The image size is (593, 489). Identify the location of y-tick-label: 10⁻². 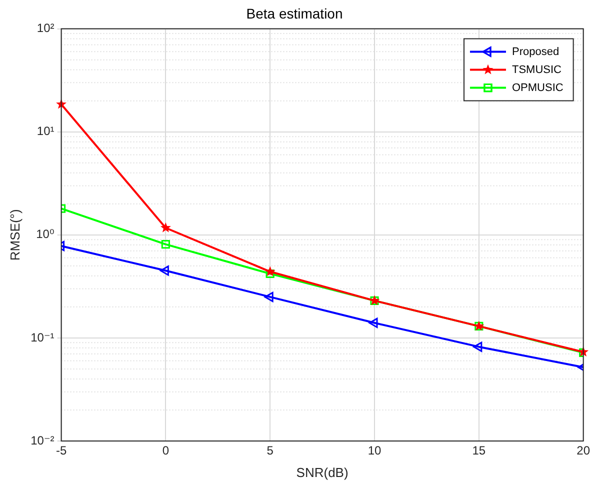
(42, 440).